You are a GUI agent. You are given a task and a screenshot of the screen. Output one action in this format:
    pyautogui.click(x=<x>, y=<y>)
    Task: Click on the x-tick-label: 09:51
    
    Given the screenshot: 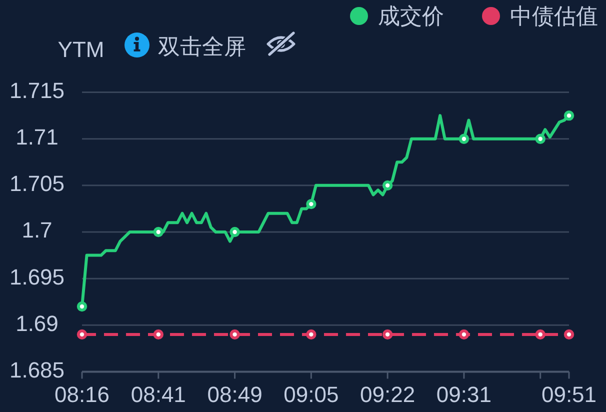 What is the action you would take?
    pyautogui.click(x=569, y=394)
    